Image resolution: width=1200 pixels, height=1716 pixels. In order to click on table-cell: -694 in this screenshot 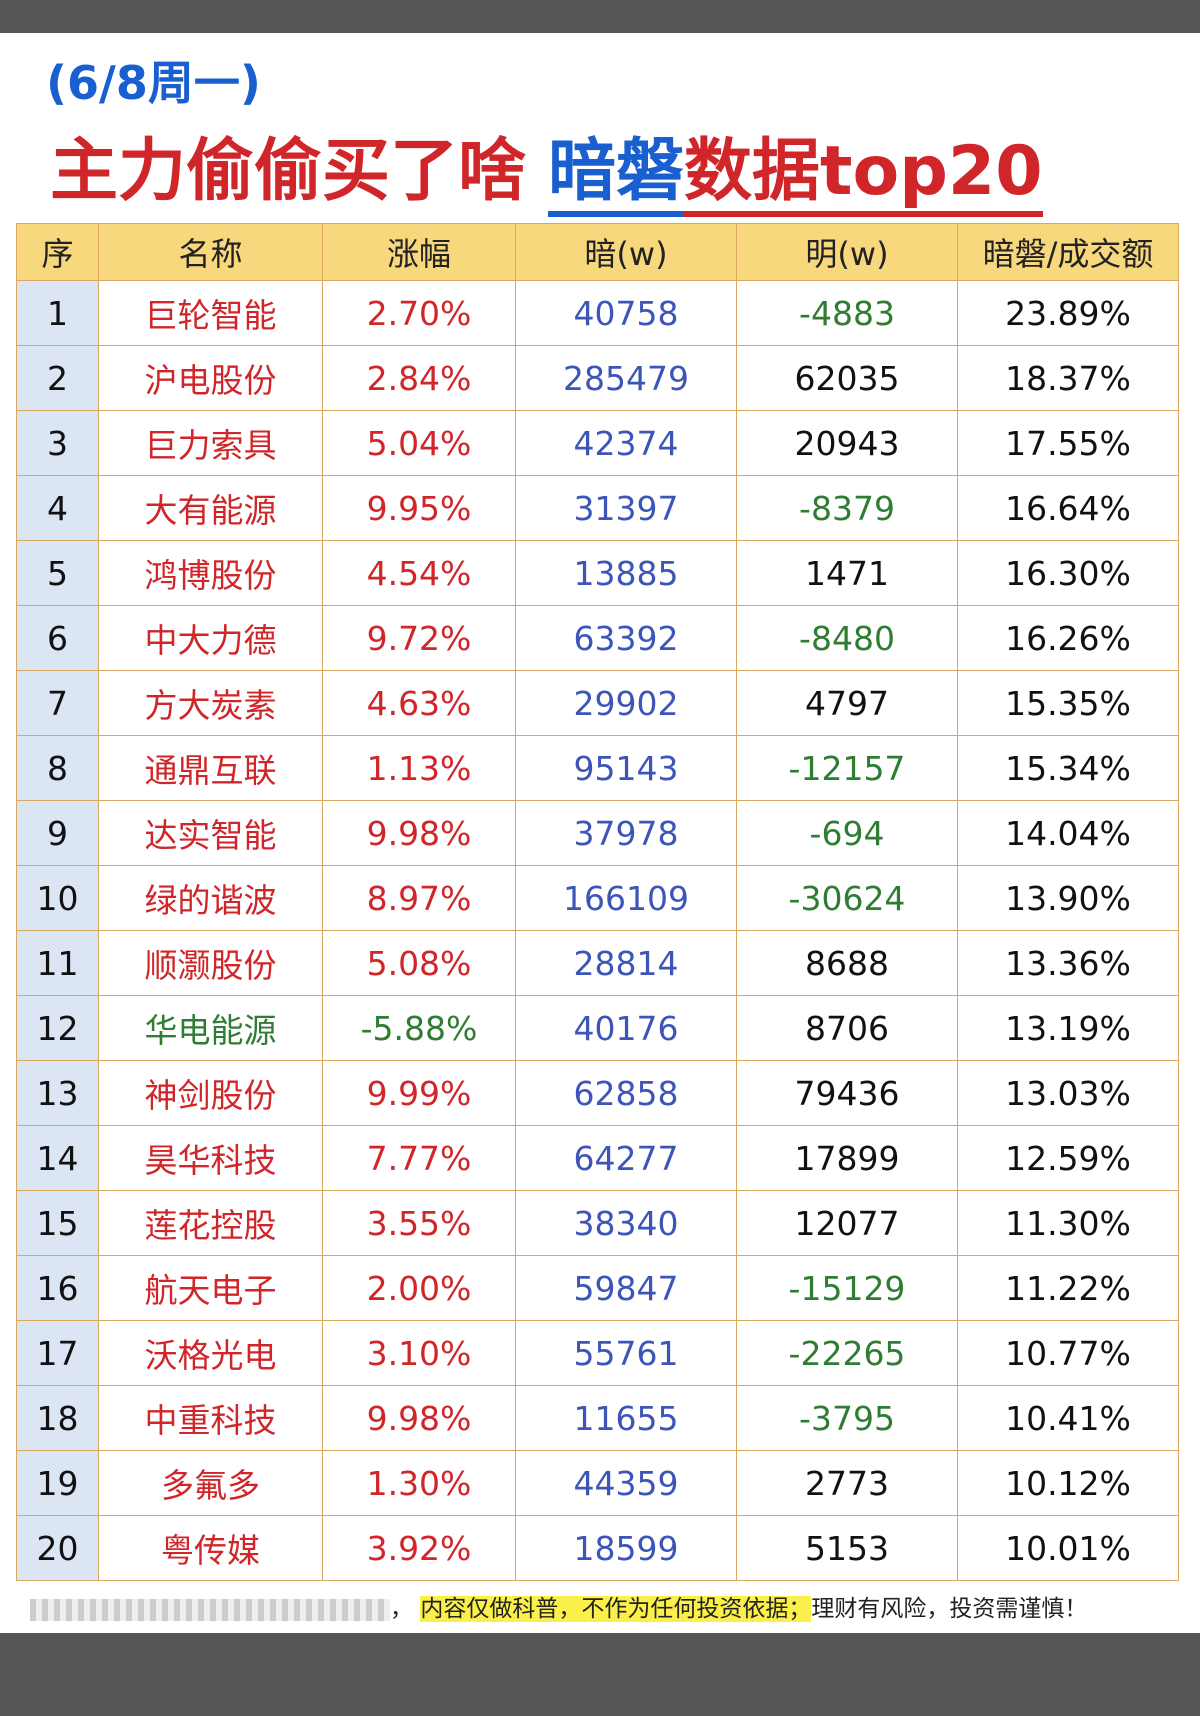, I will do `click(847, 833)`.